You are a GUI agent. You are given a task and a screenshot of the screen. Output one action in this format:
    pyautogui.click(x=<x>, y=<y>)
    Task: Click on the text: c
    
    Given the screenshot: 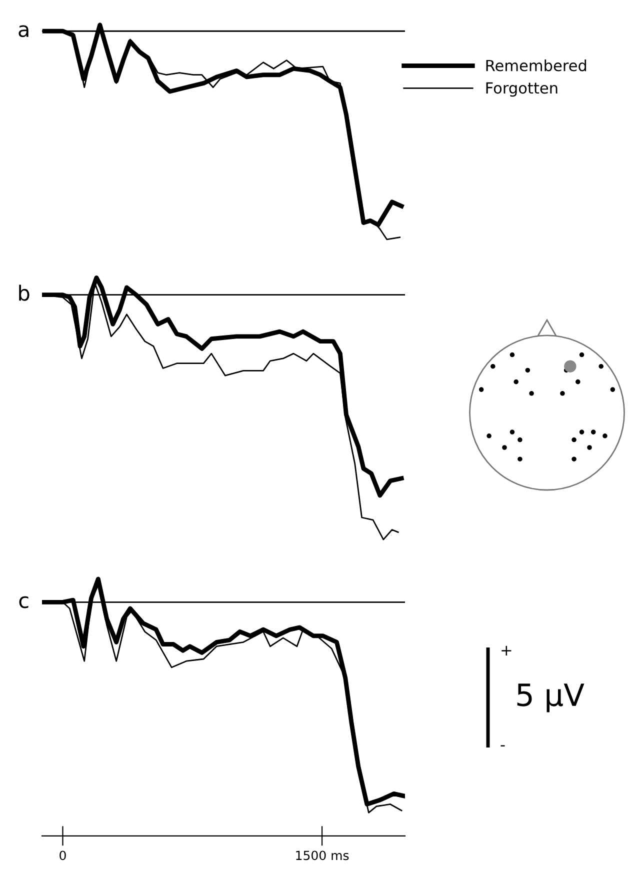 What is the action you would take?
    pyautogui.click(x=23, y=602)
    